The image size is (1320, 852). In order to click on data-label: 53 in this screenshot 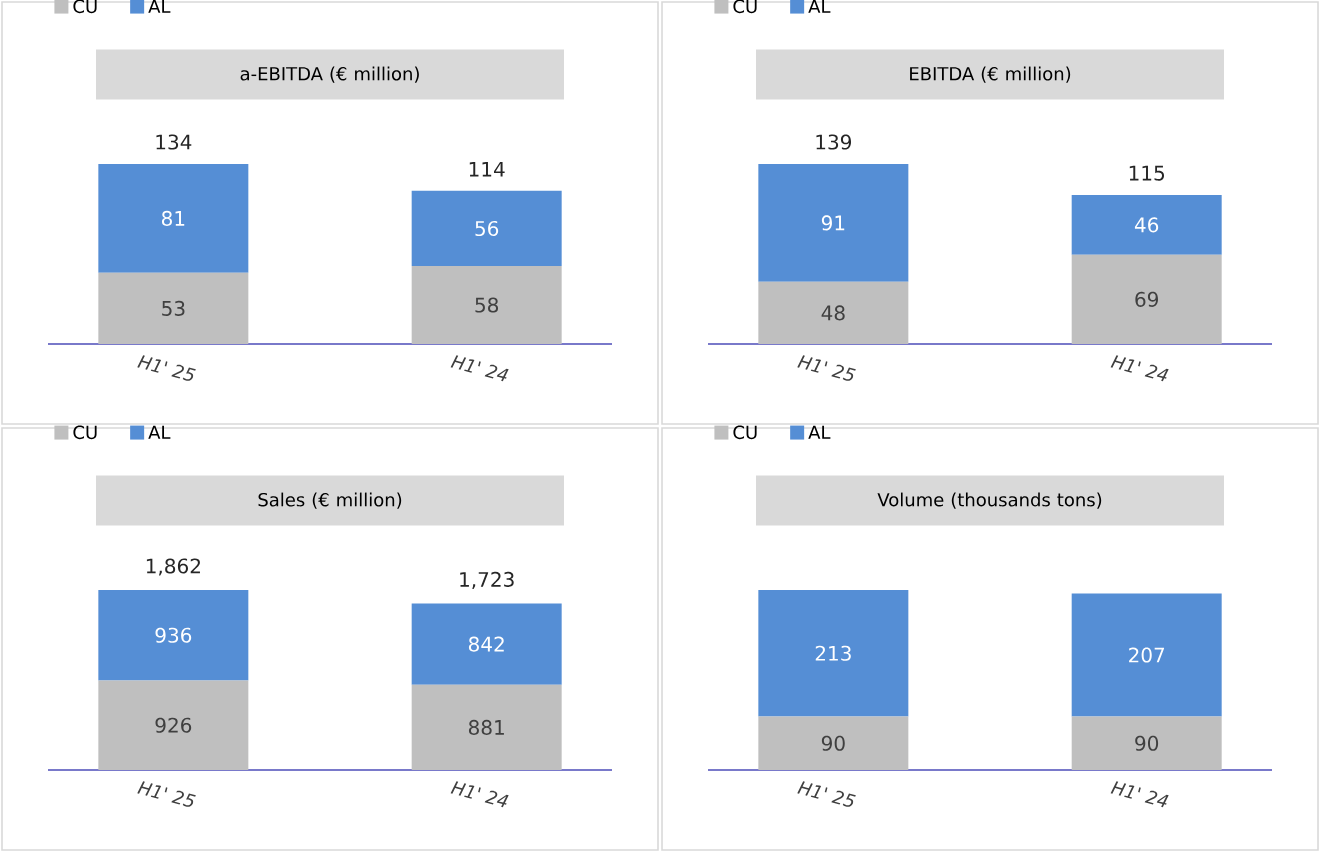, I will do `click(173, 308)`.